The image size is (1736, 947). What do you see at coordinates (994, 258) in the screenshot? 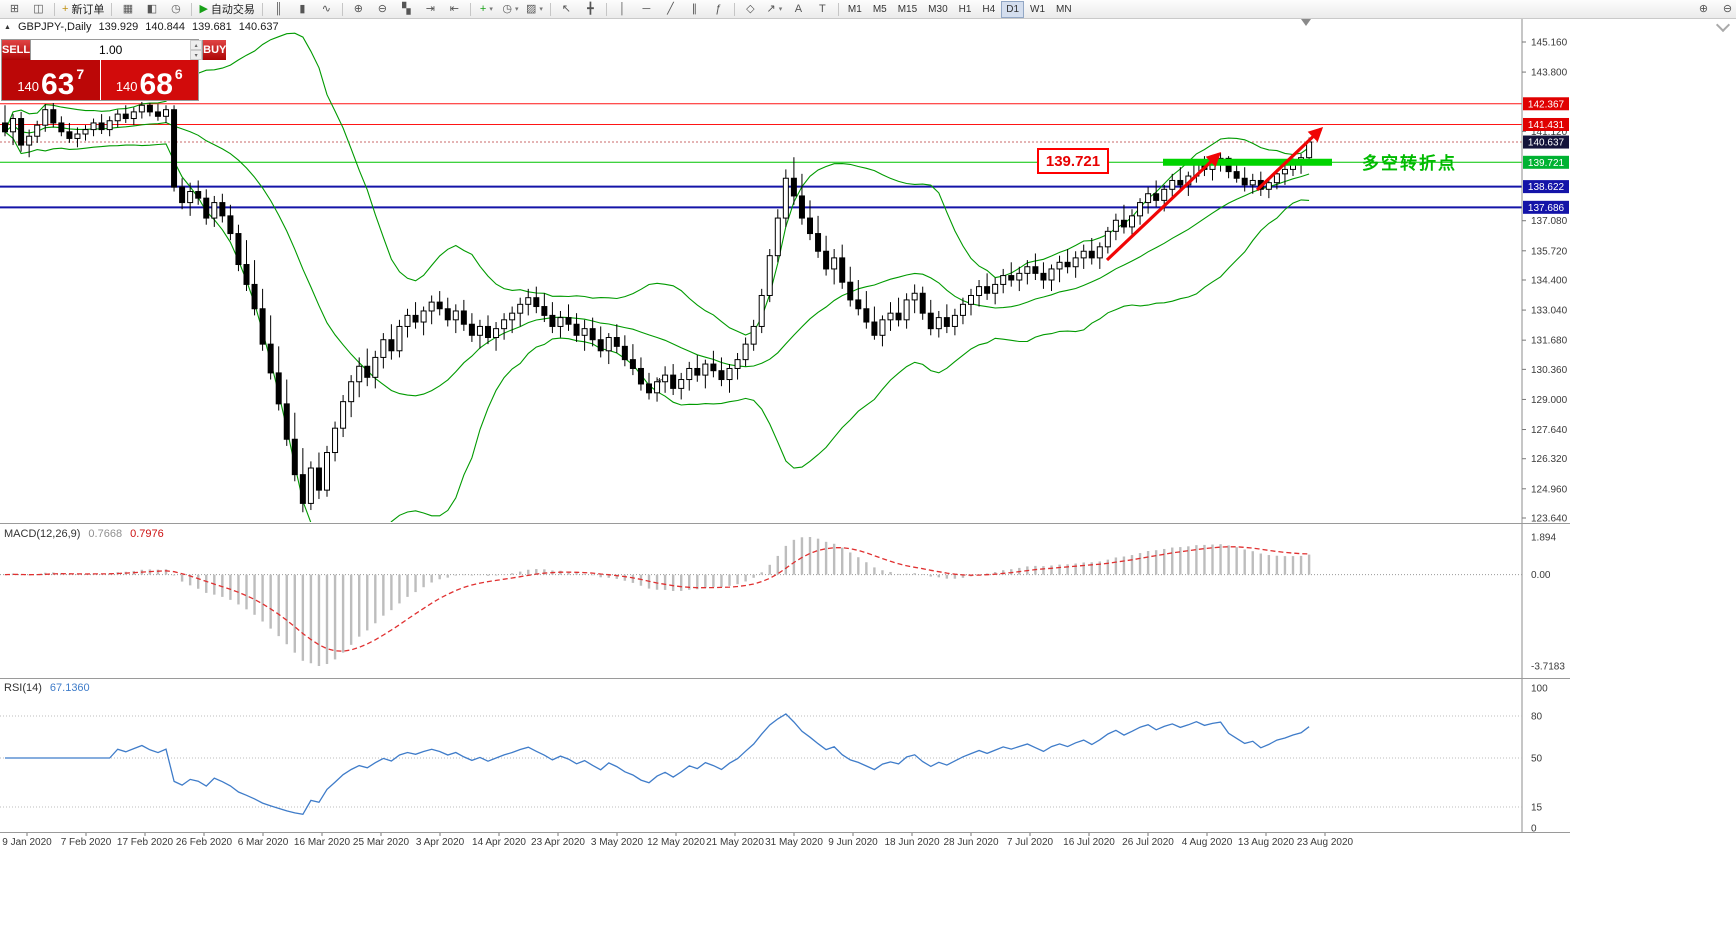
I see `chart-annotations: *` at bounding box center [994, 258].